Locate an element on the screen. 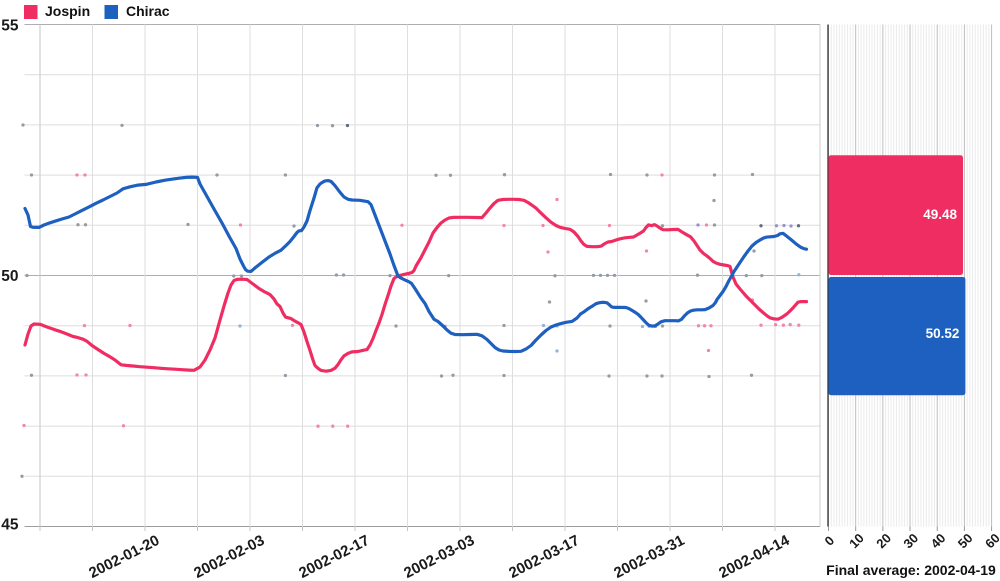 This screenshot has height=581, width=1000. svg-text: Chirac is located at coordinates (148, 11).